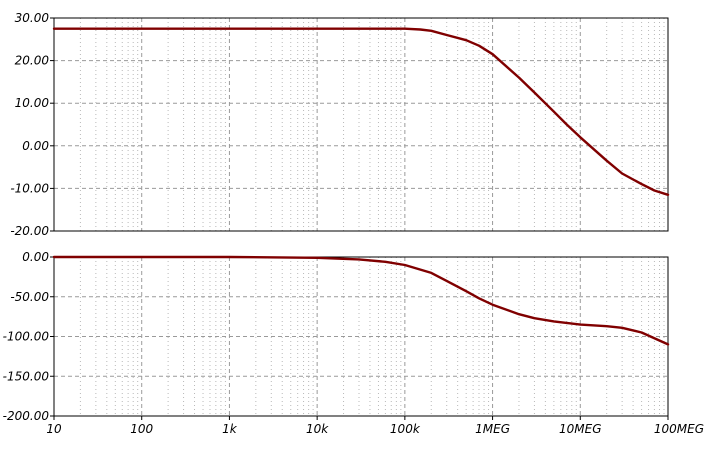  What do you see at coordinates (141, 429) in the screenshot?
I see `x-tick-label: 100` at bounding box center [141, 429].